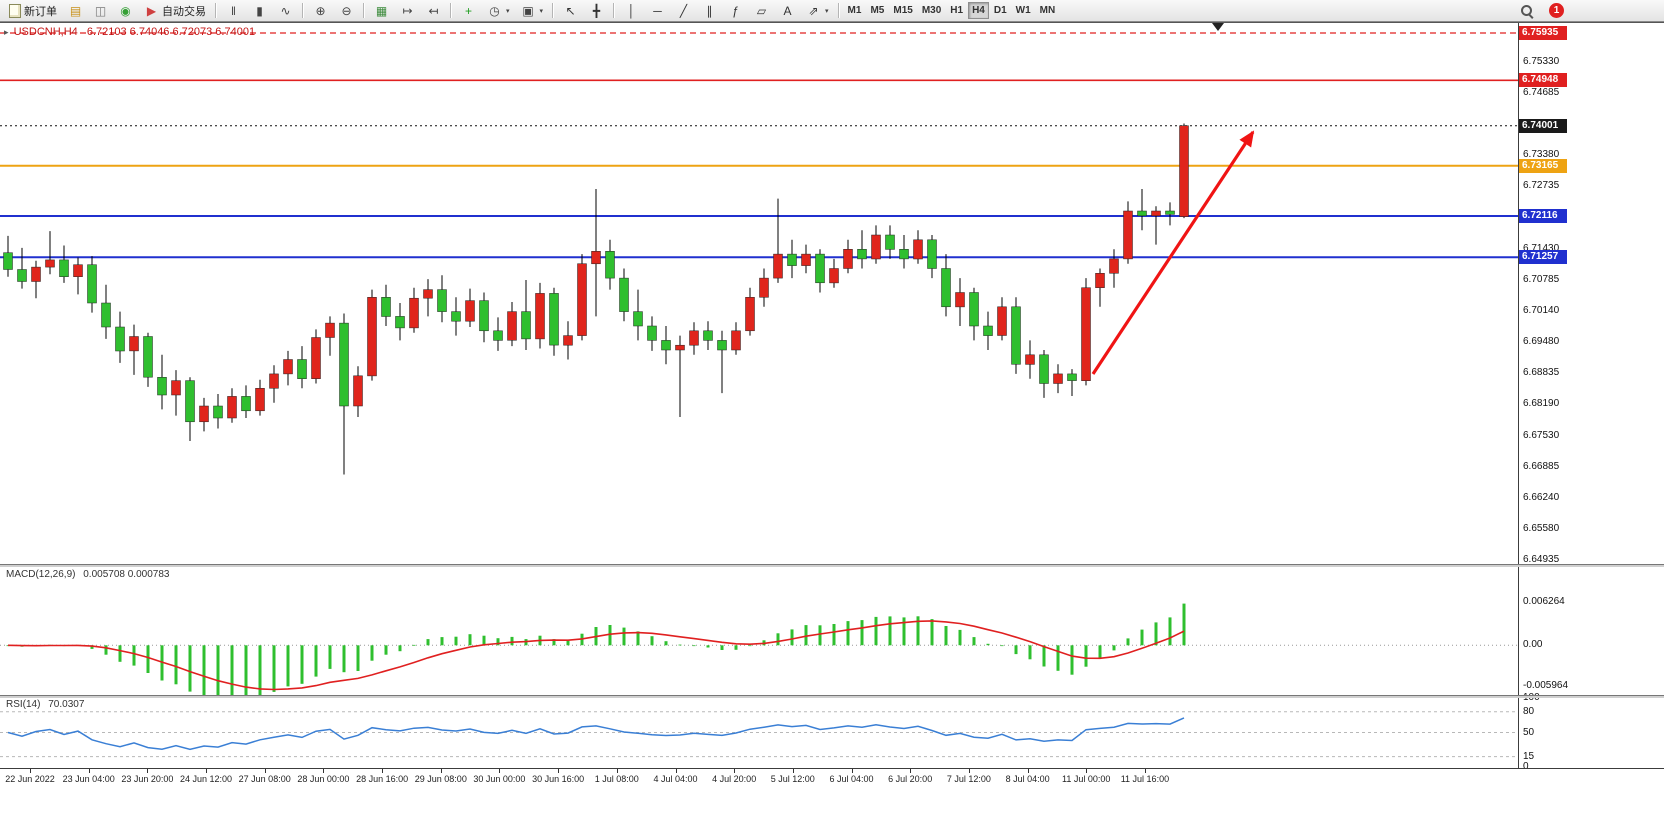 This screenshot has height=833, width=1664. Describe the element at coordinates (126, 574) in the screenshot. I see `macd-values: 0.005708 0.000783` at that location.